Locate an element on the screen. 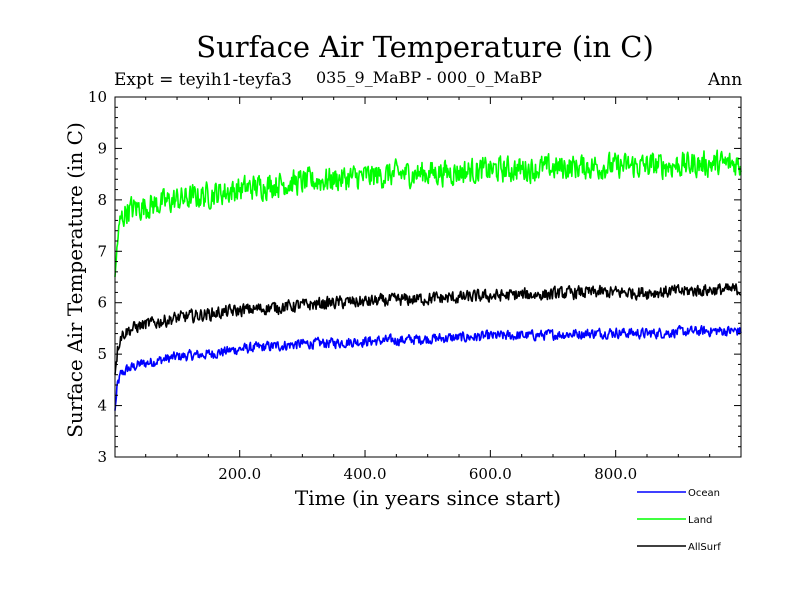  series-line-ocean is located at coordinates (428, 367).